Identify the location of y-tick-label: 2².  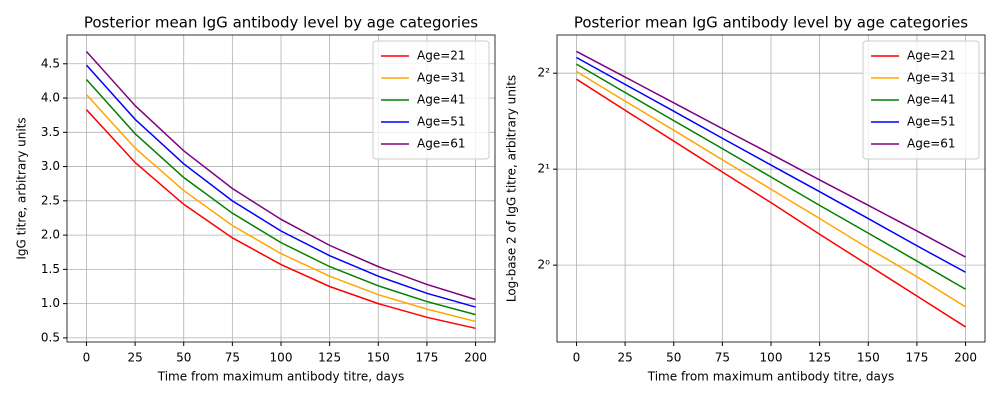
(544, 73).